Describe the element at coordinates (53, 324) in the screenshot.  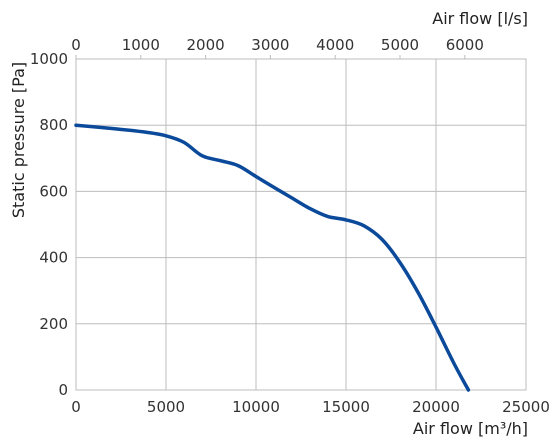
I see `y-tick-label: 200` at that location.